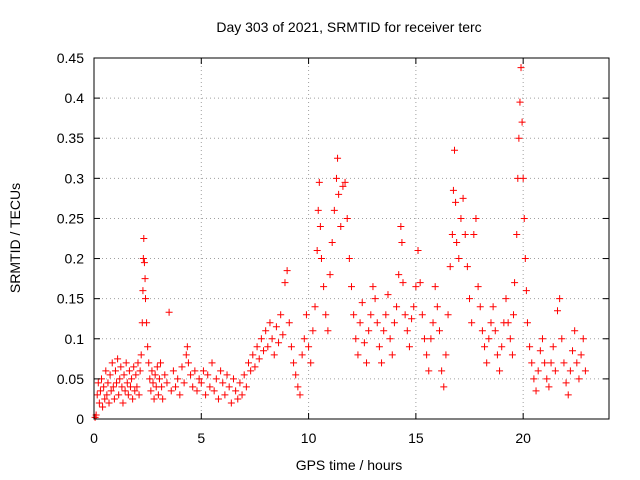 The image size is (640, 480). Describe the element at coordinates (201, 438) in the screenshot. I see `x-tick-label: 5` at that location.